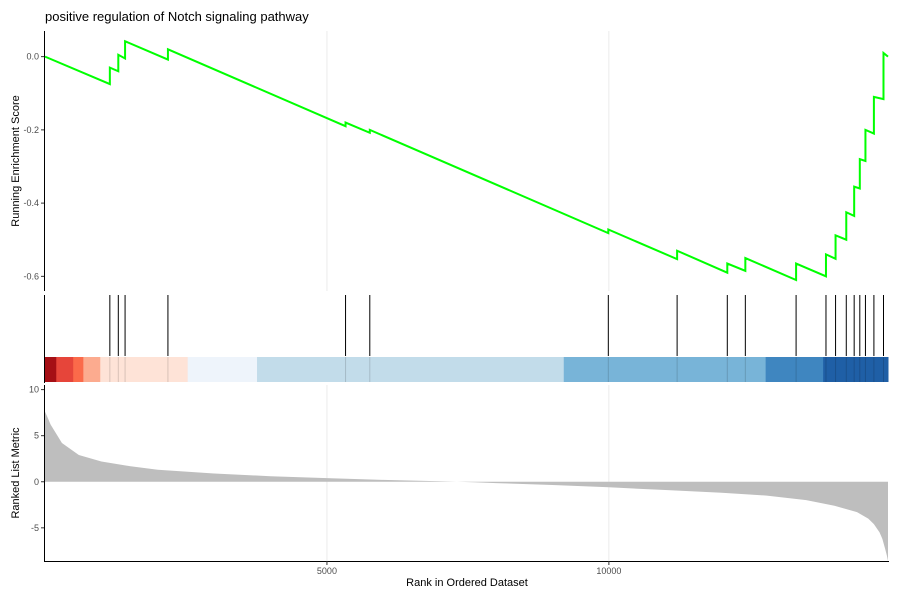 The height and width of the screenshot is (600, 900). Describe the element at coordinates (31, 203) in the screenshot. I see `y-tick-label: -0.4` at that location.